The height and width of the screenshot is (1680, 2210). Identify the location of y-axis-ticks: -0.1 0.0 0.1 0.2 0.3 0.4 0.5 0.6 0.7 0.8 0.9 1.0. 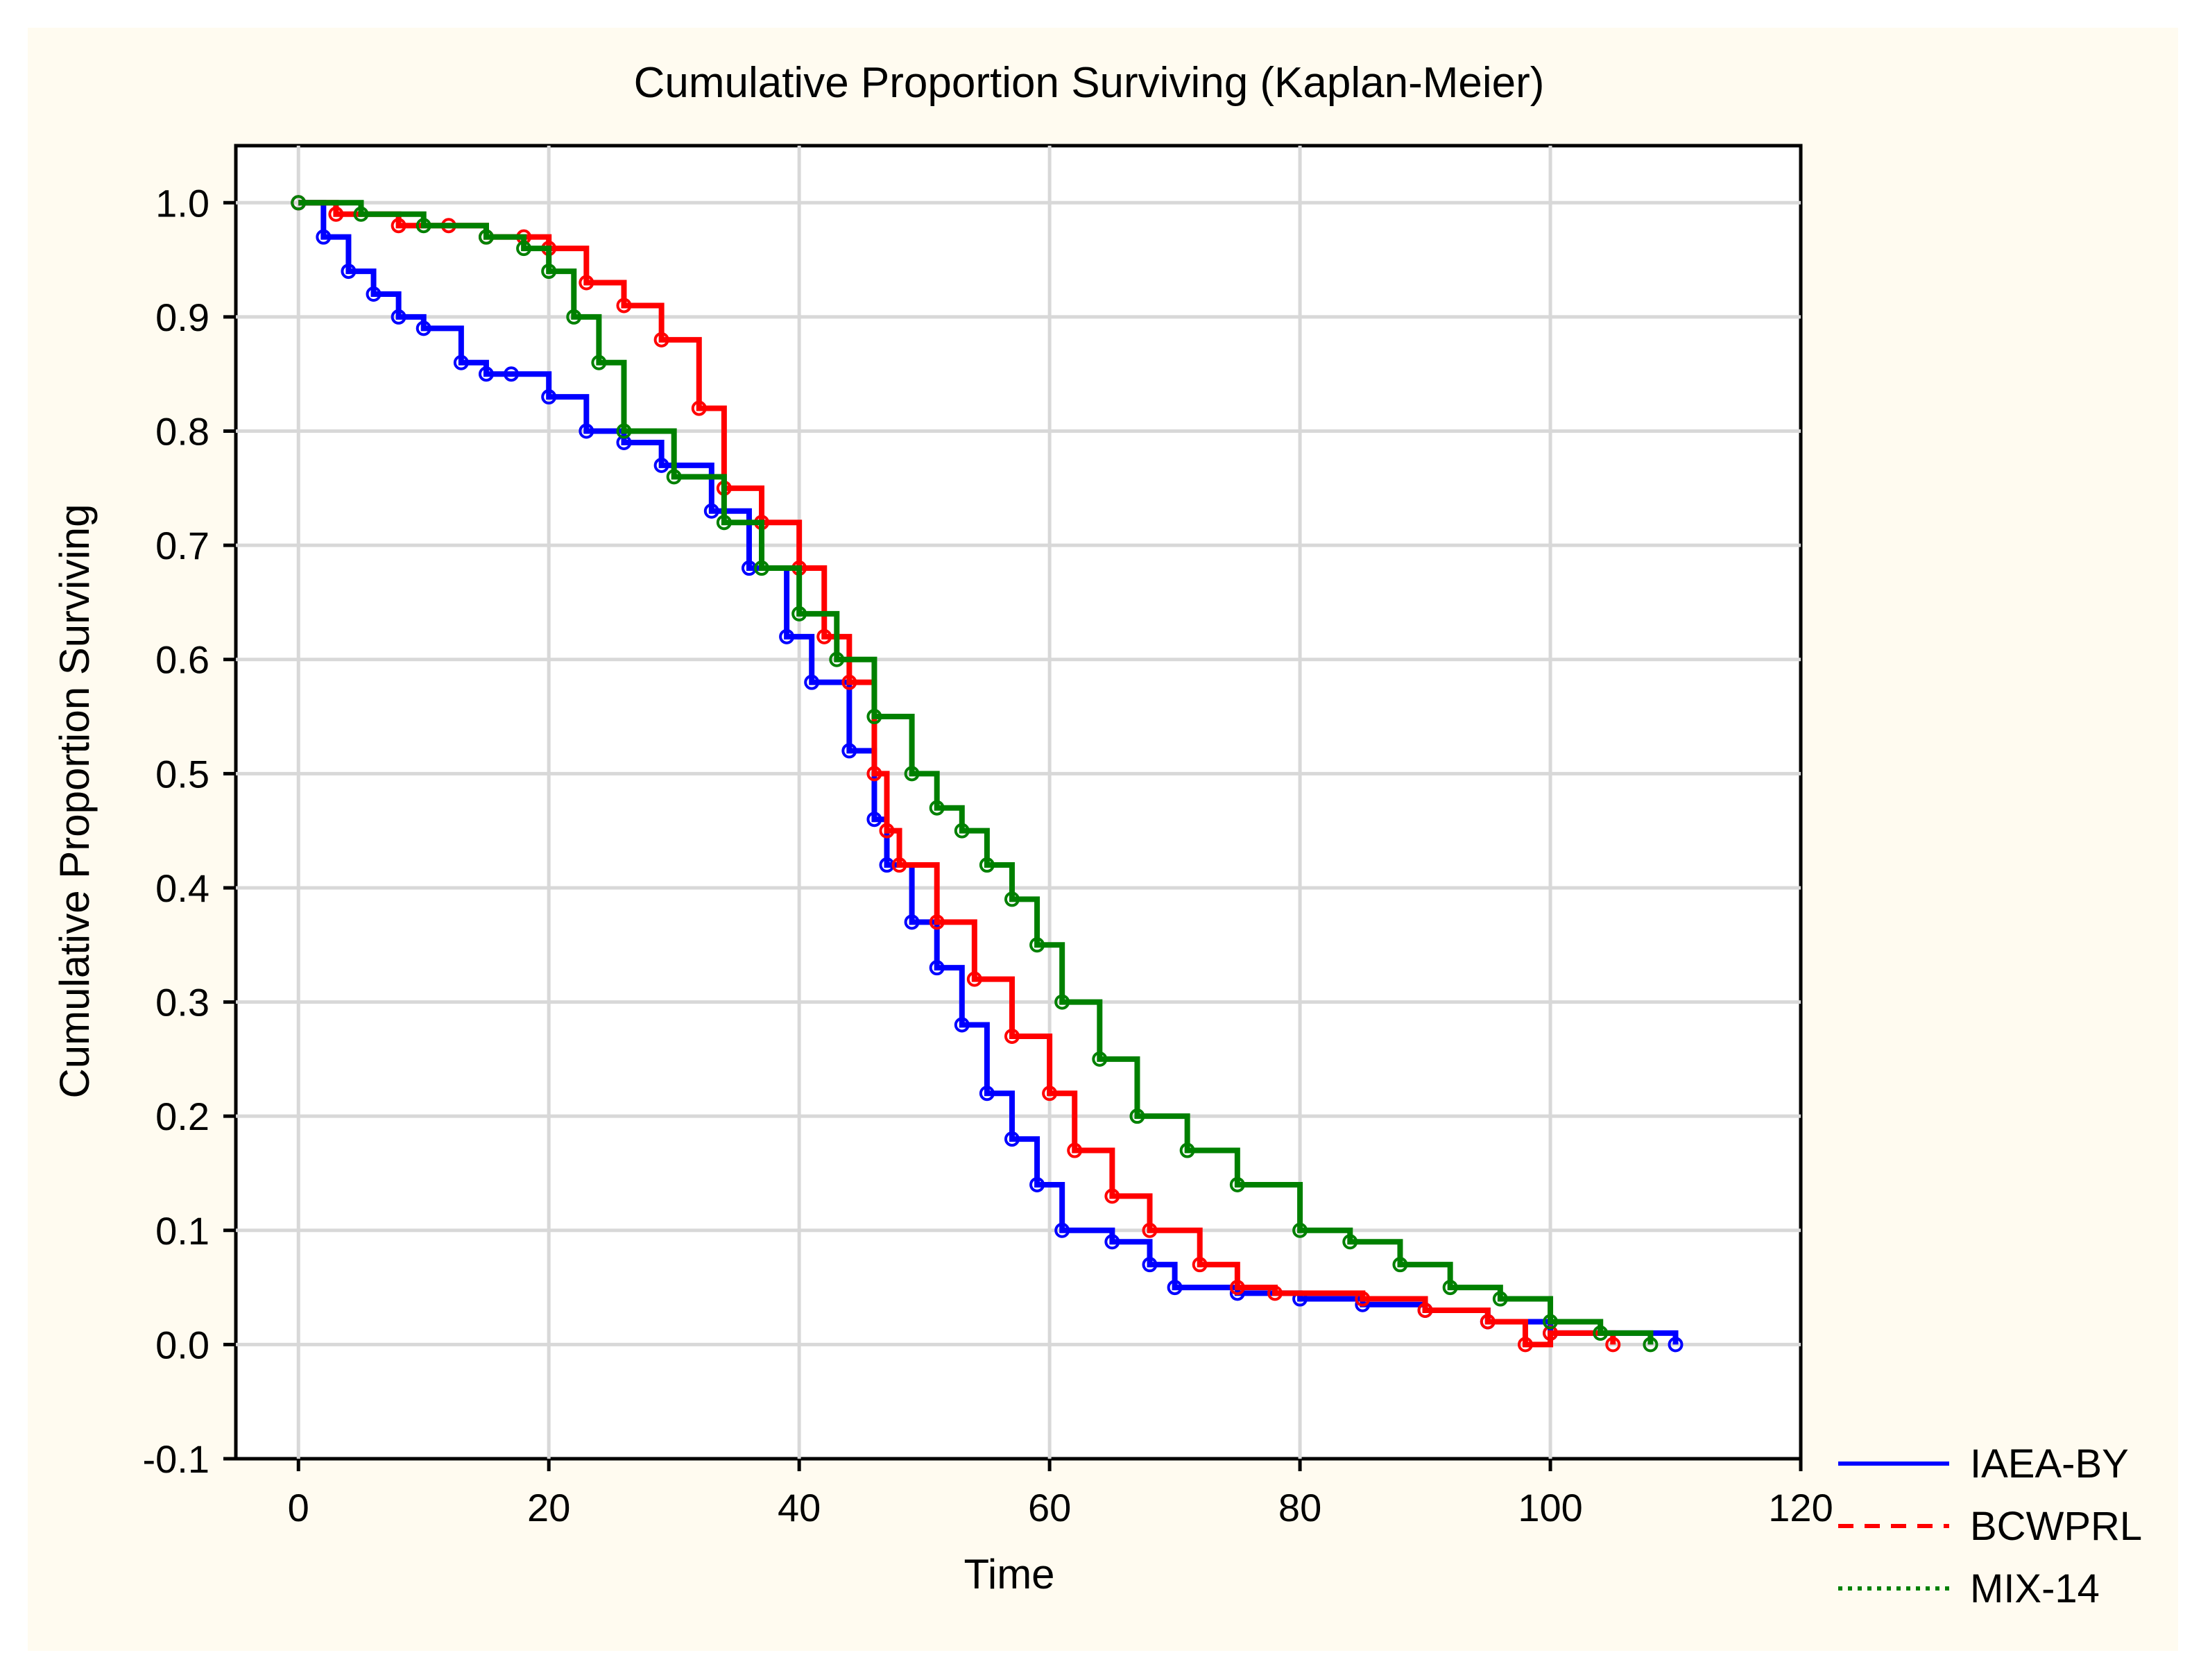
(189, 831).